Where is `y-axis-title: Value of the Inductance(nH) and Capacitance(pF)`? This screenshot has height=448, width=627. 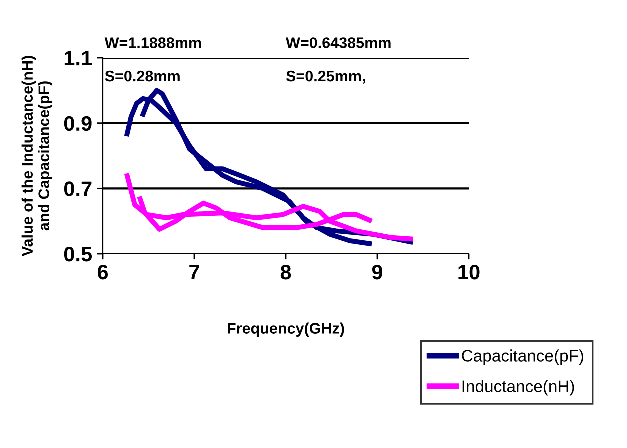
y-axis-title: Value of the Inductance(nH) and Capacitance(pF) is located at coordinates (37, 156).